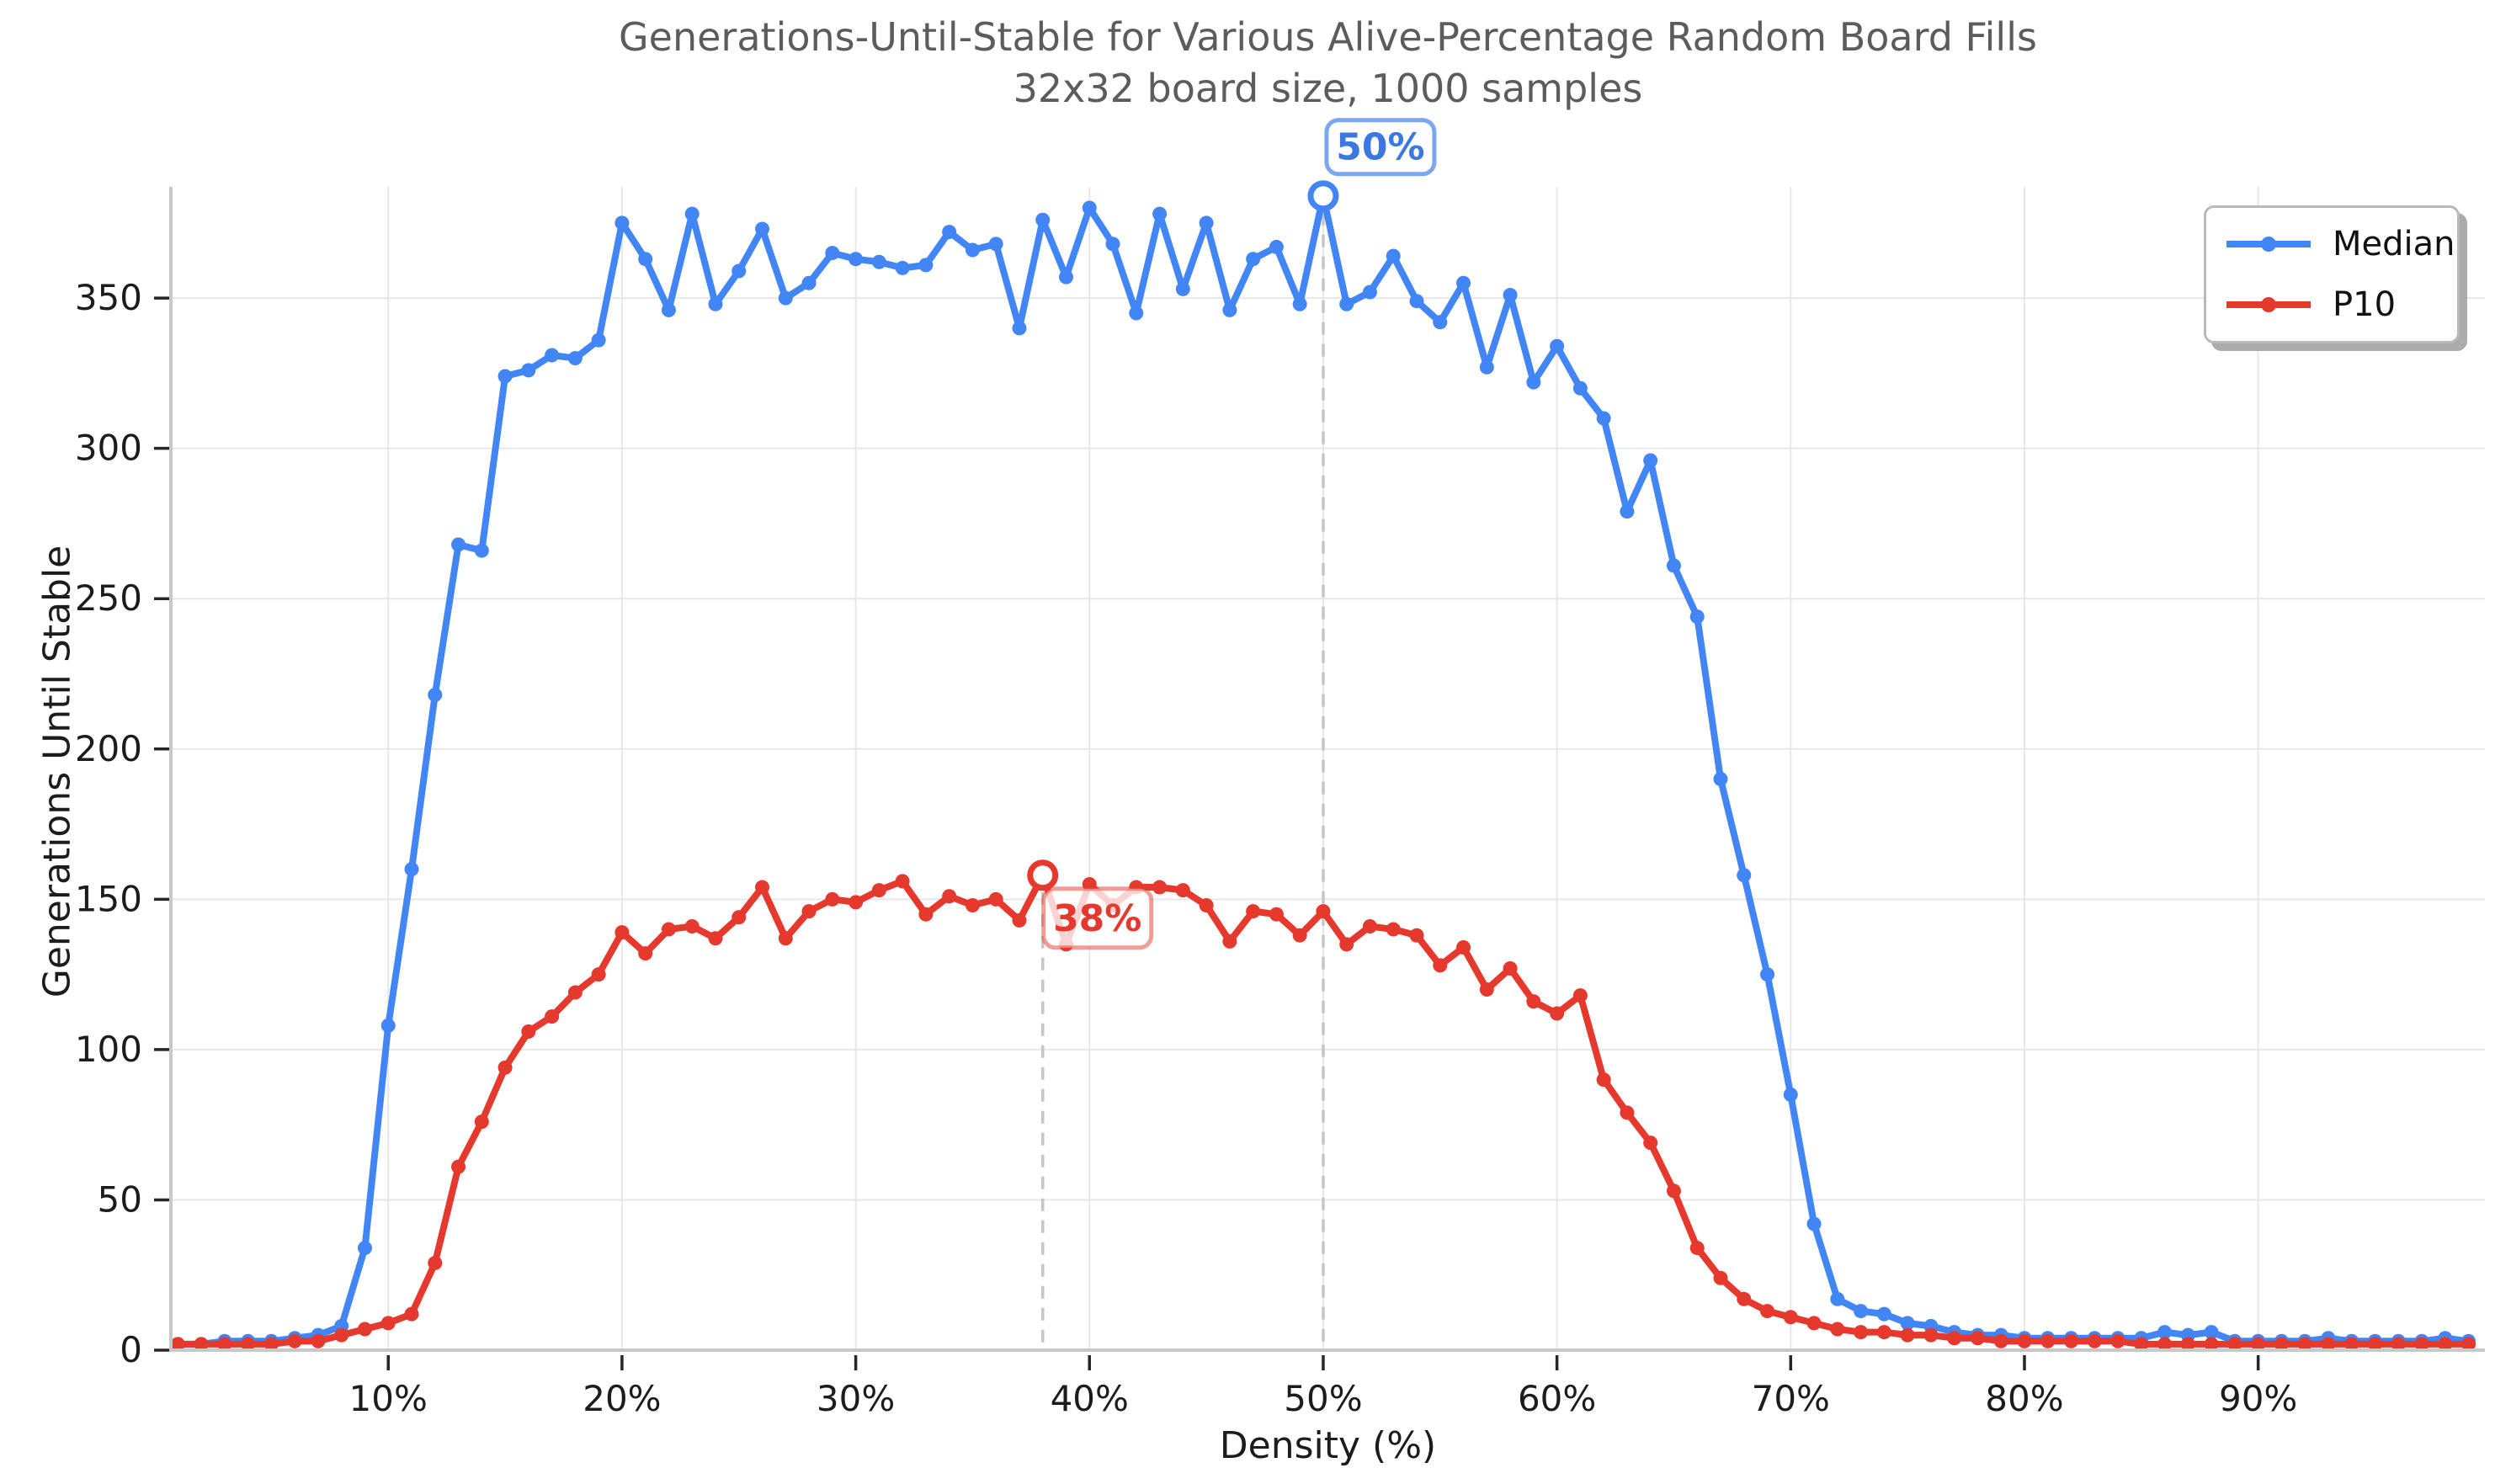 This screenshot has width=2495, height=1484. Describe the element at coordinates (388, 1398) in the screenshot. I see `x-tick-label: 10%` at that location.